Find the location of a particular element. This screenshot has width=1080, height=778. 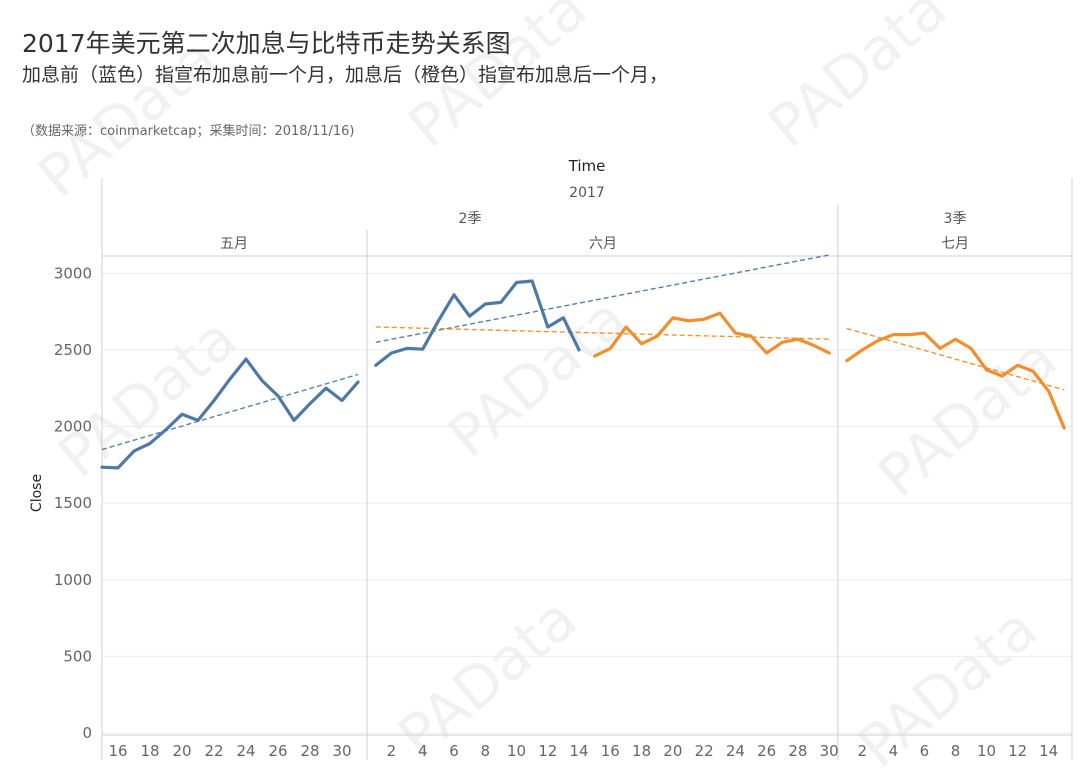

y-tick-label: 1500 is located at coordinates (73, 503).